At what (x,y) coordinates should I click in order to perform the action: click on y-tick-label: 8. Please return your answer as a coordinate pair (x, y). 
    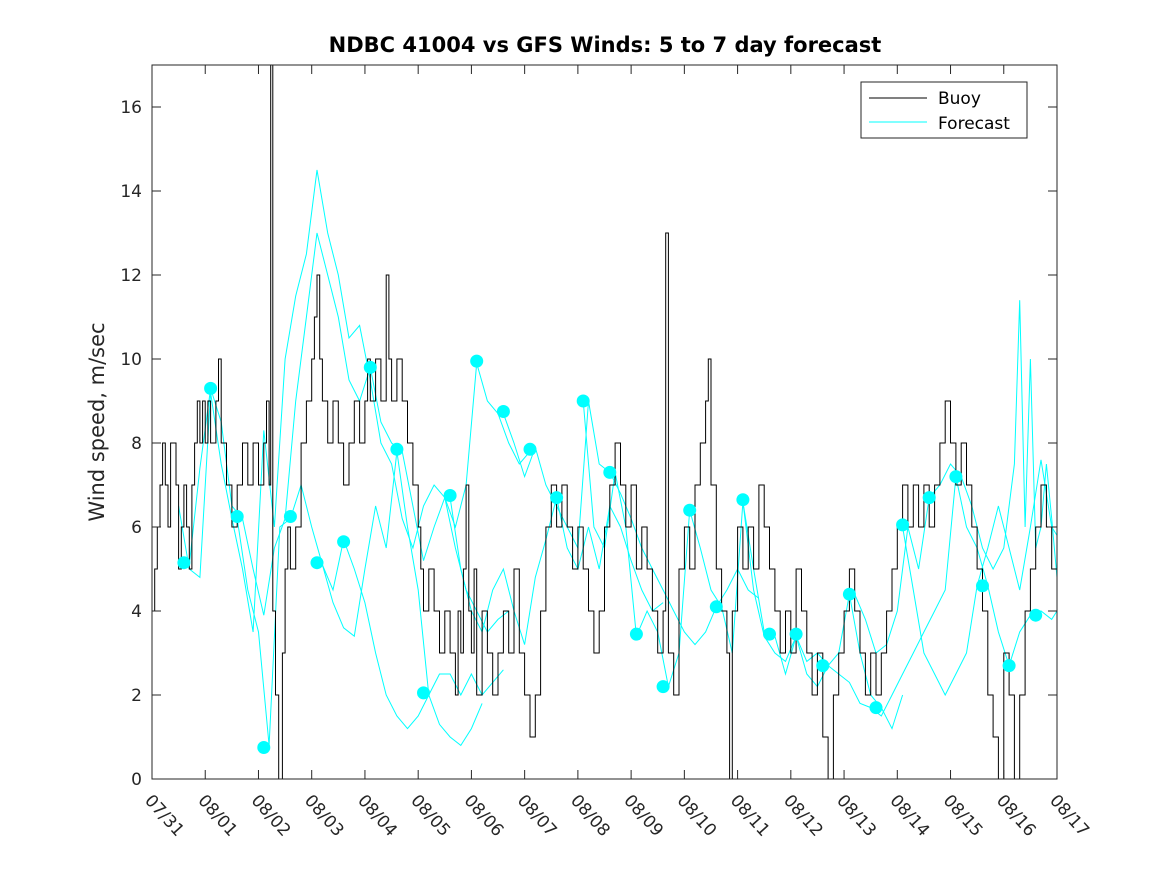
    Looking at the image, I should click on (136, 444).